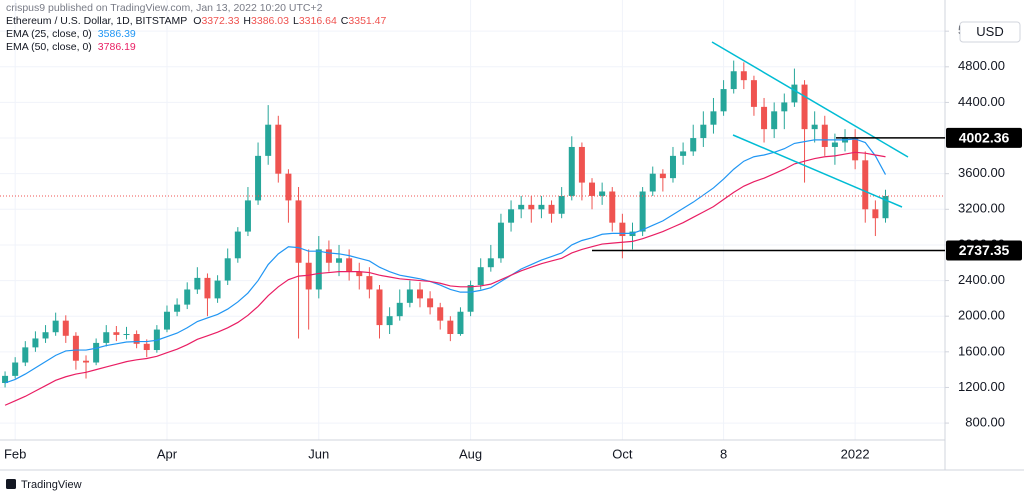  I want to click on x-axis: Feb Apr Jun Aug Oct 8 2022, so click(437, 453).